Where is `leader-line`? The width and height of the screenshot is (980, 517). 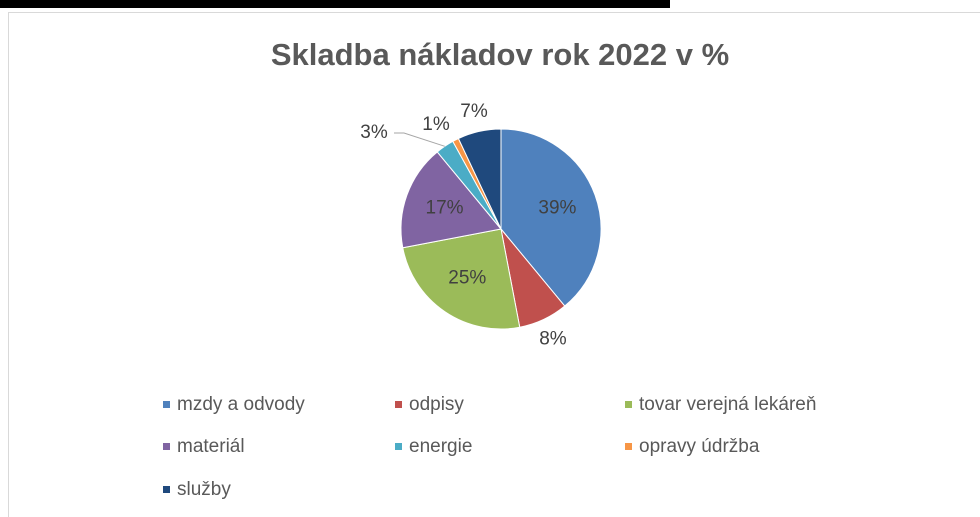 leader-line is located at coordinates (419, 139).